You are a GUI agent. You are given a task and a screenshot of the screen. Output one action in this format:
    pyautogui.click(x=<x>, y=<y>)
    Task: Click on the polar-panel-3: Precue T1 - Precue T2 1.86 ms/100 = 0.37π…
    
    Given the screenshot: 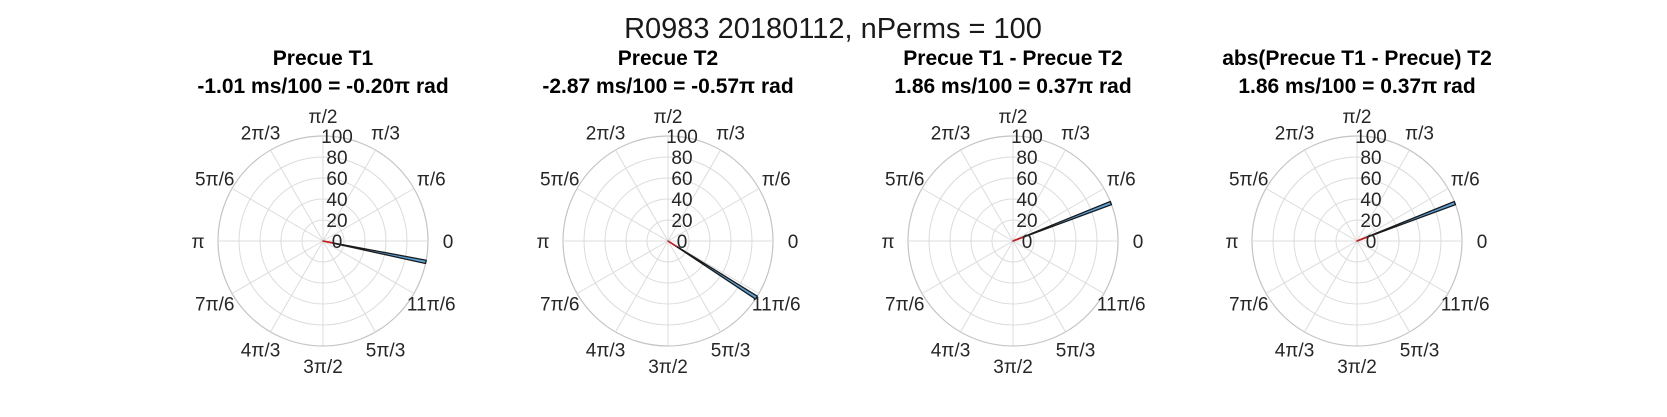 What is the action you would take?
    pyautogui.click(x=1013, y=212)
    